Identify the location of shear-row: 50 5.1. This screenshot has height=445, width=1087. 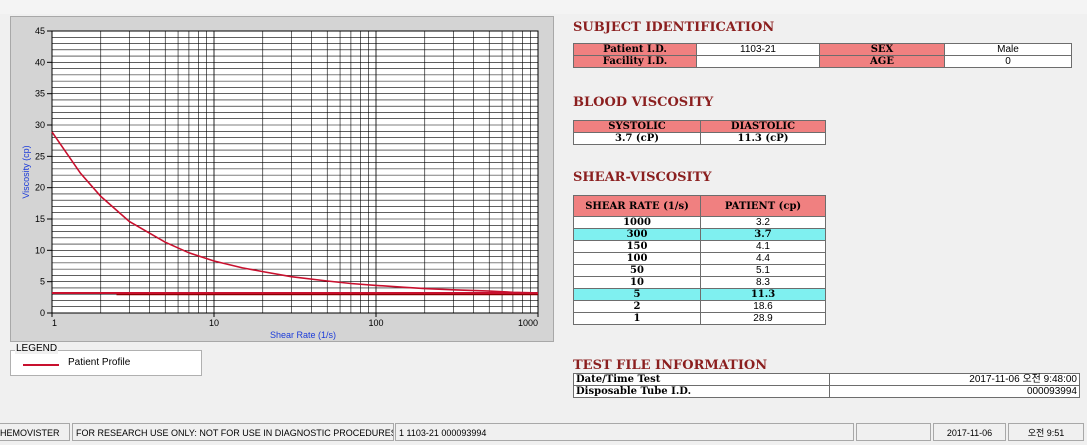
(699, 270).